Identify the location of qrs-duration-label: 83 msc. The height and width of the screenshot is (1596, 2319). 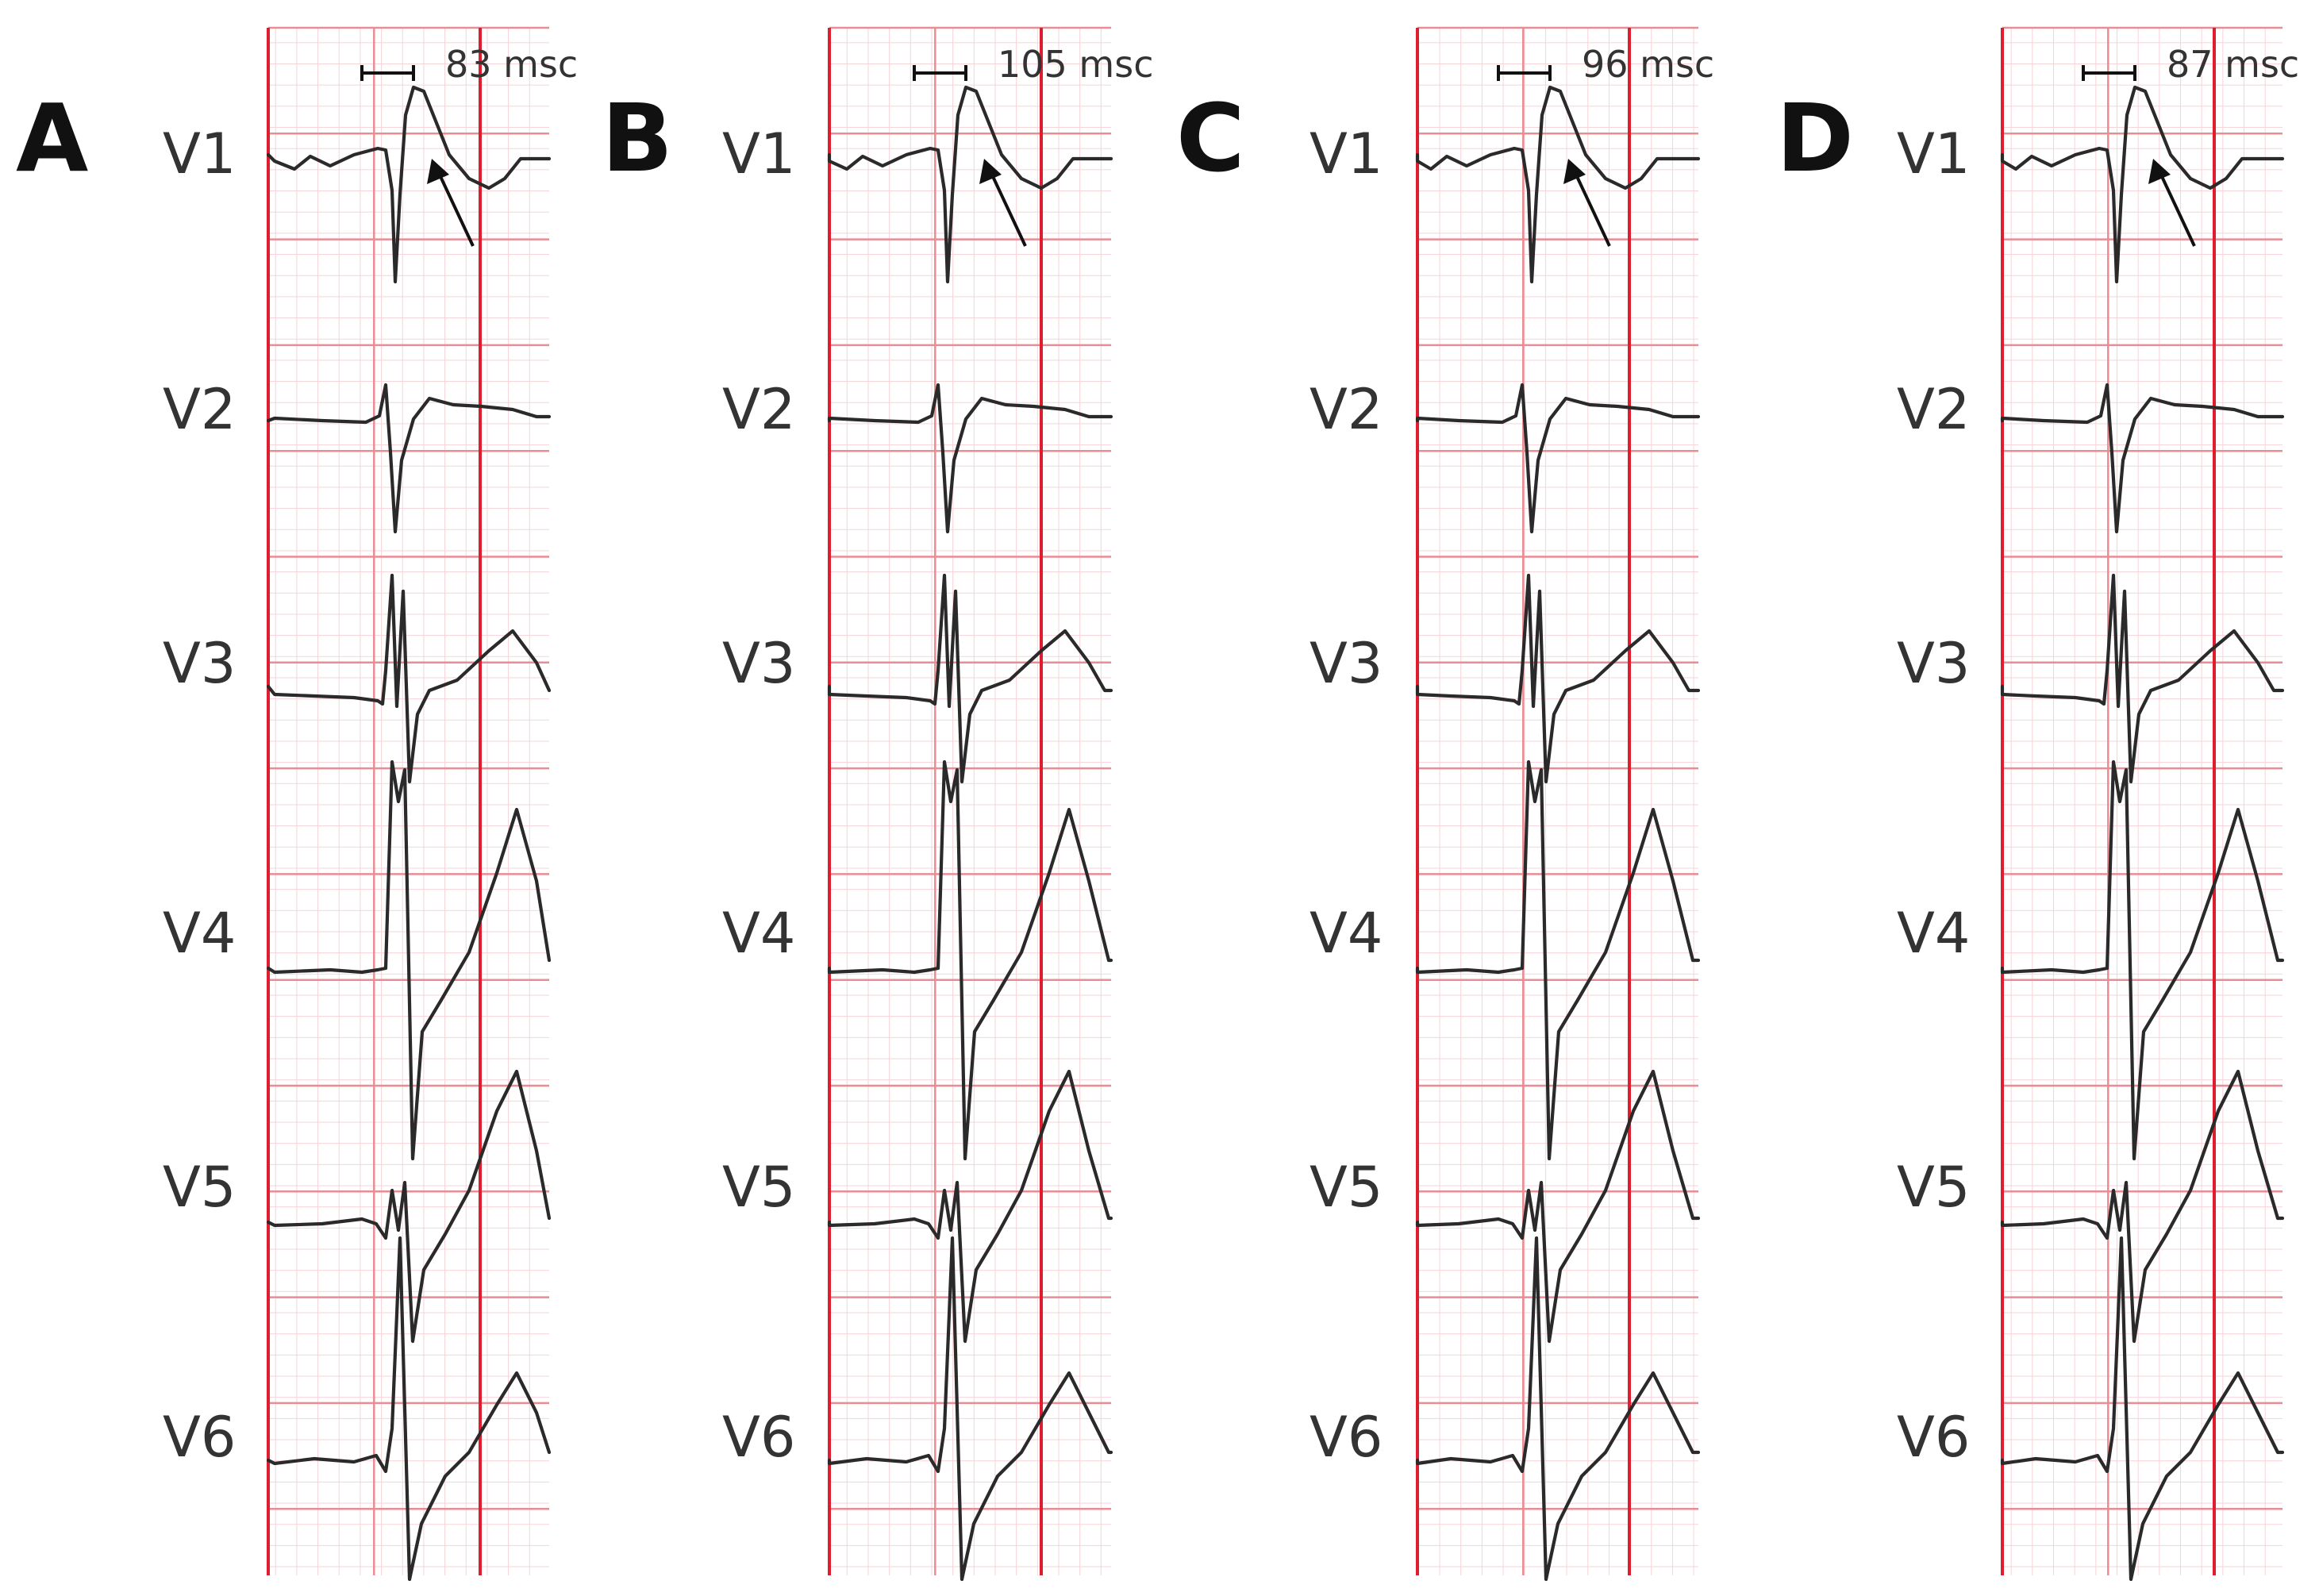
(511, 64).